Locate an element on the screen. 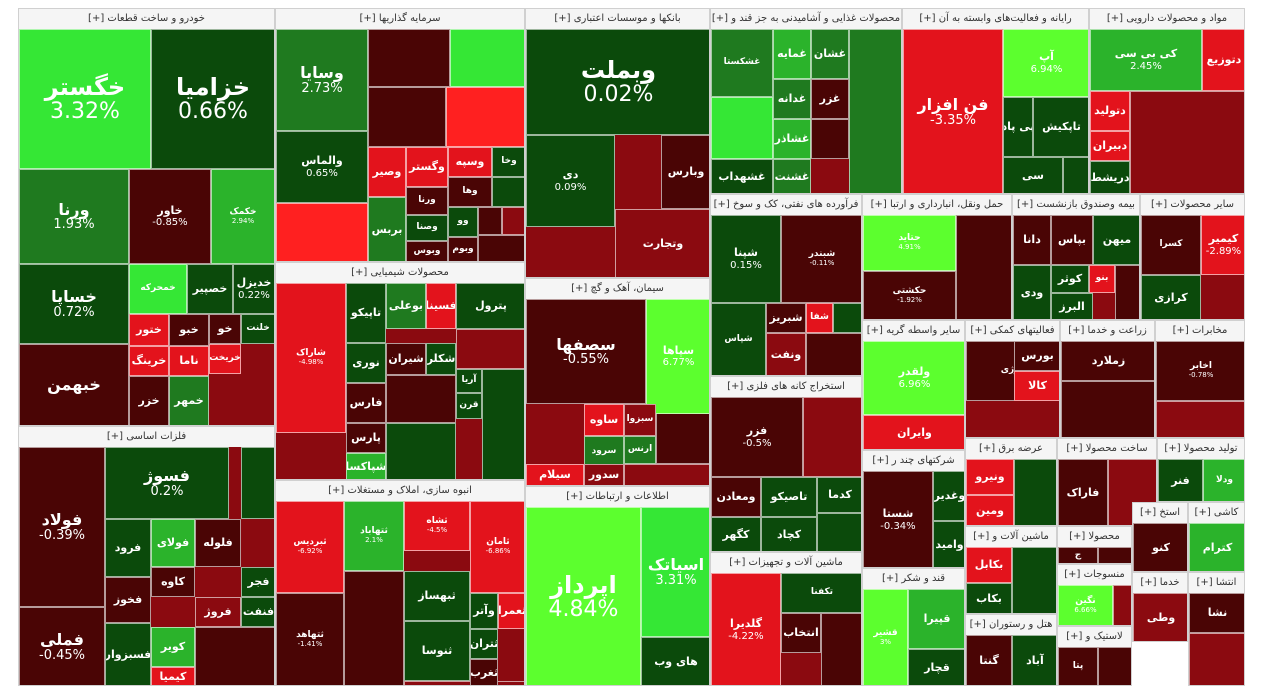 This screenshot has height=698, width=1264. stock-tile: شپاکسا is located at coordinates (366, 466).